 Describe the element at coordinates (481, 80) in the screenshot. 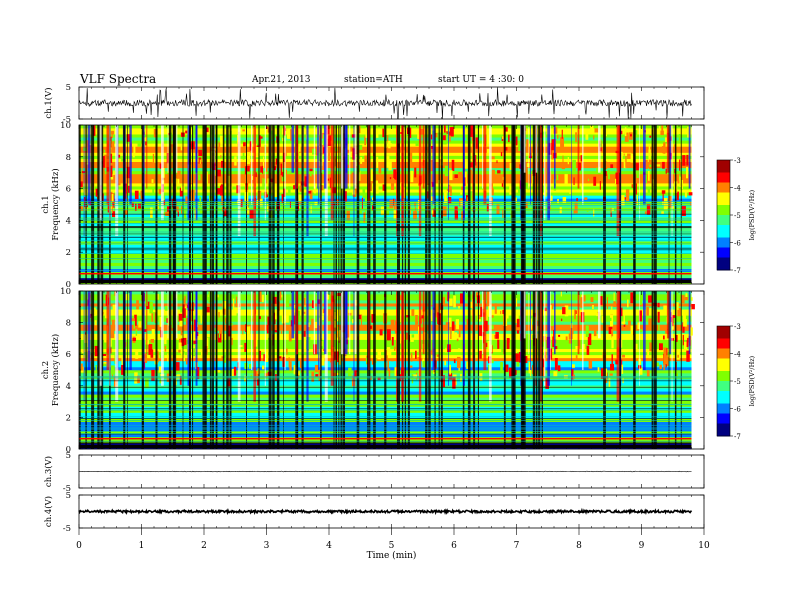

I see `start-time-label: start UT = 4 :30: 0` at that location.